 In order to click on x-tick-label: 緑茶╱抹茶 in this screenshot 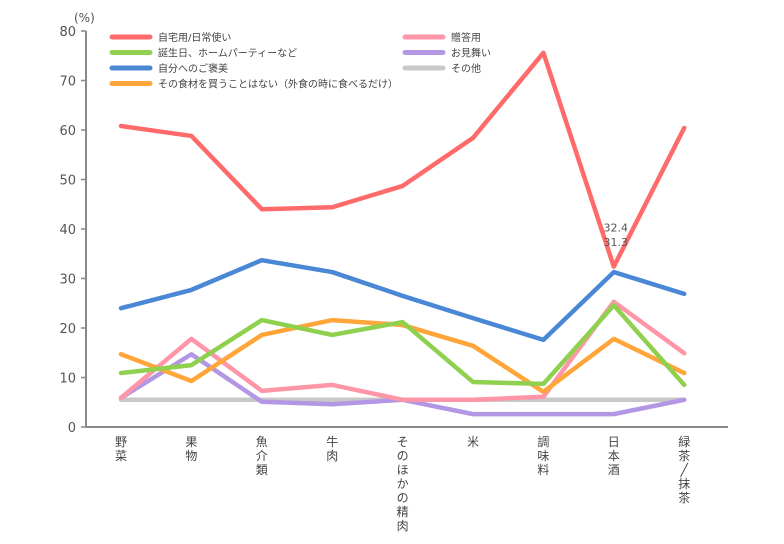, I will do `click(684, 469)`.